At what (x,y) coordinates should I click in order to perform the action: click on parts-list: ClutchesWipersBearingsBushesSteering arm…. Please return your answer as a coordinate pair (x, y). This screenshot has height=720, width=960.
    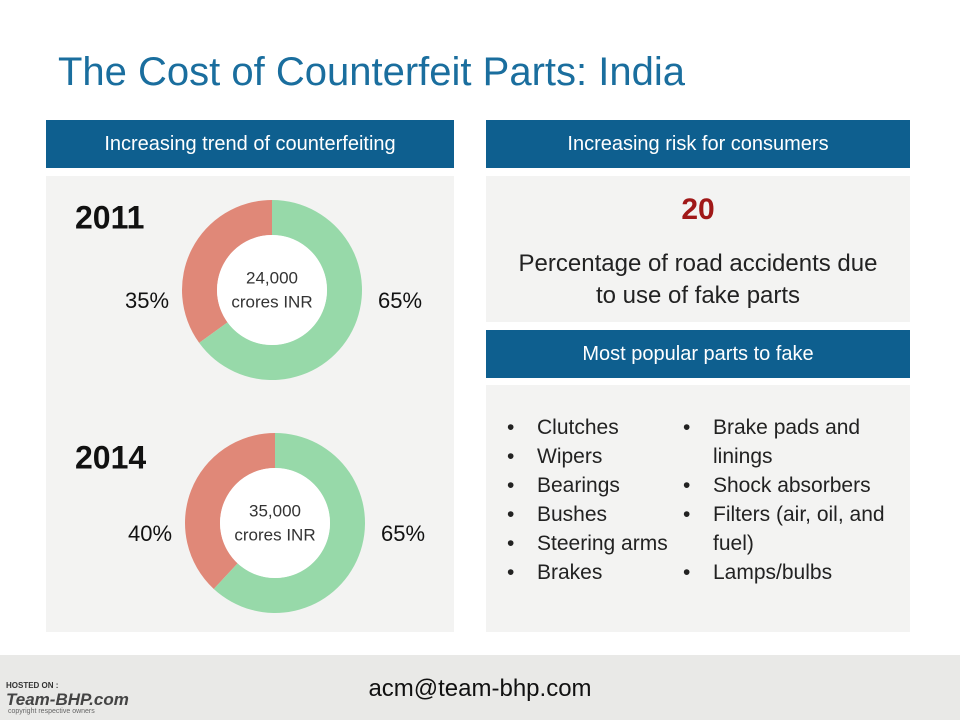
    Looking at the image, I should click on (594, 500).